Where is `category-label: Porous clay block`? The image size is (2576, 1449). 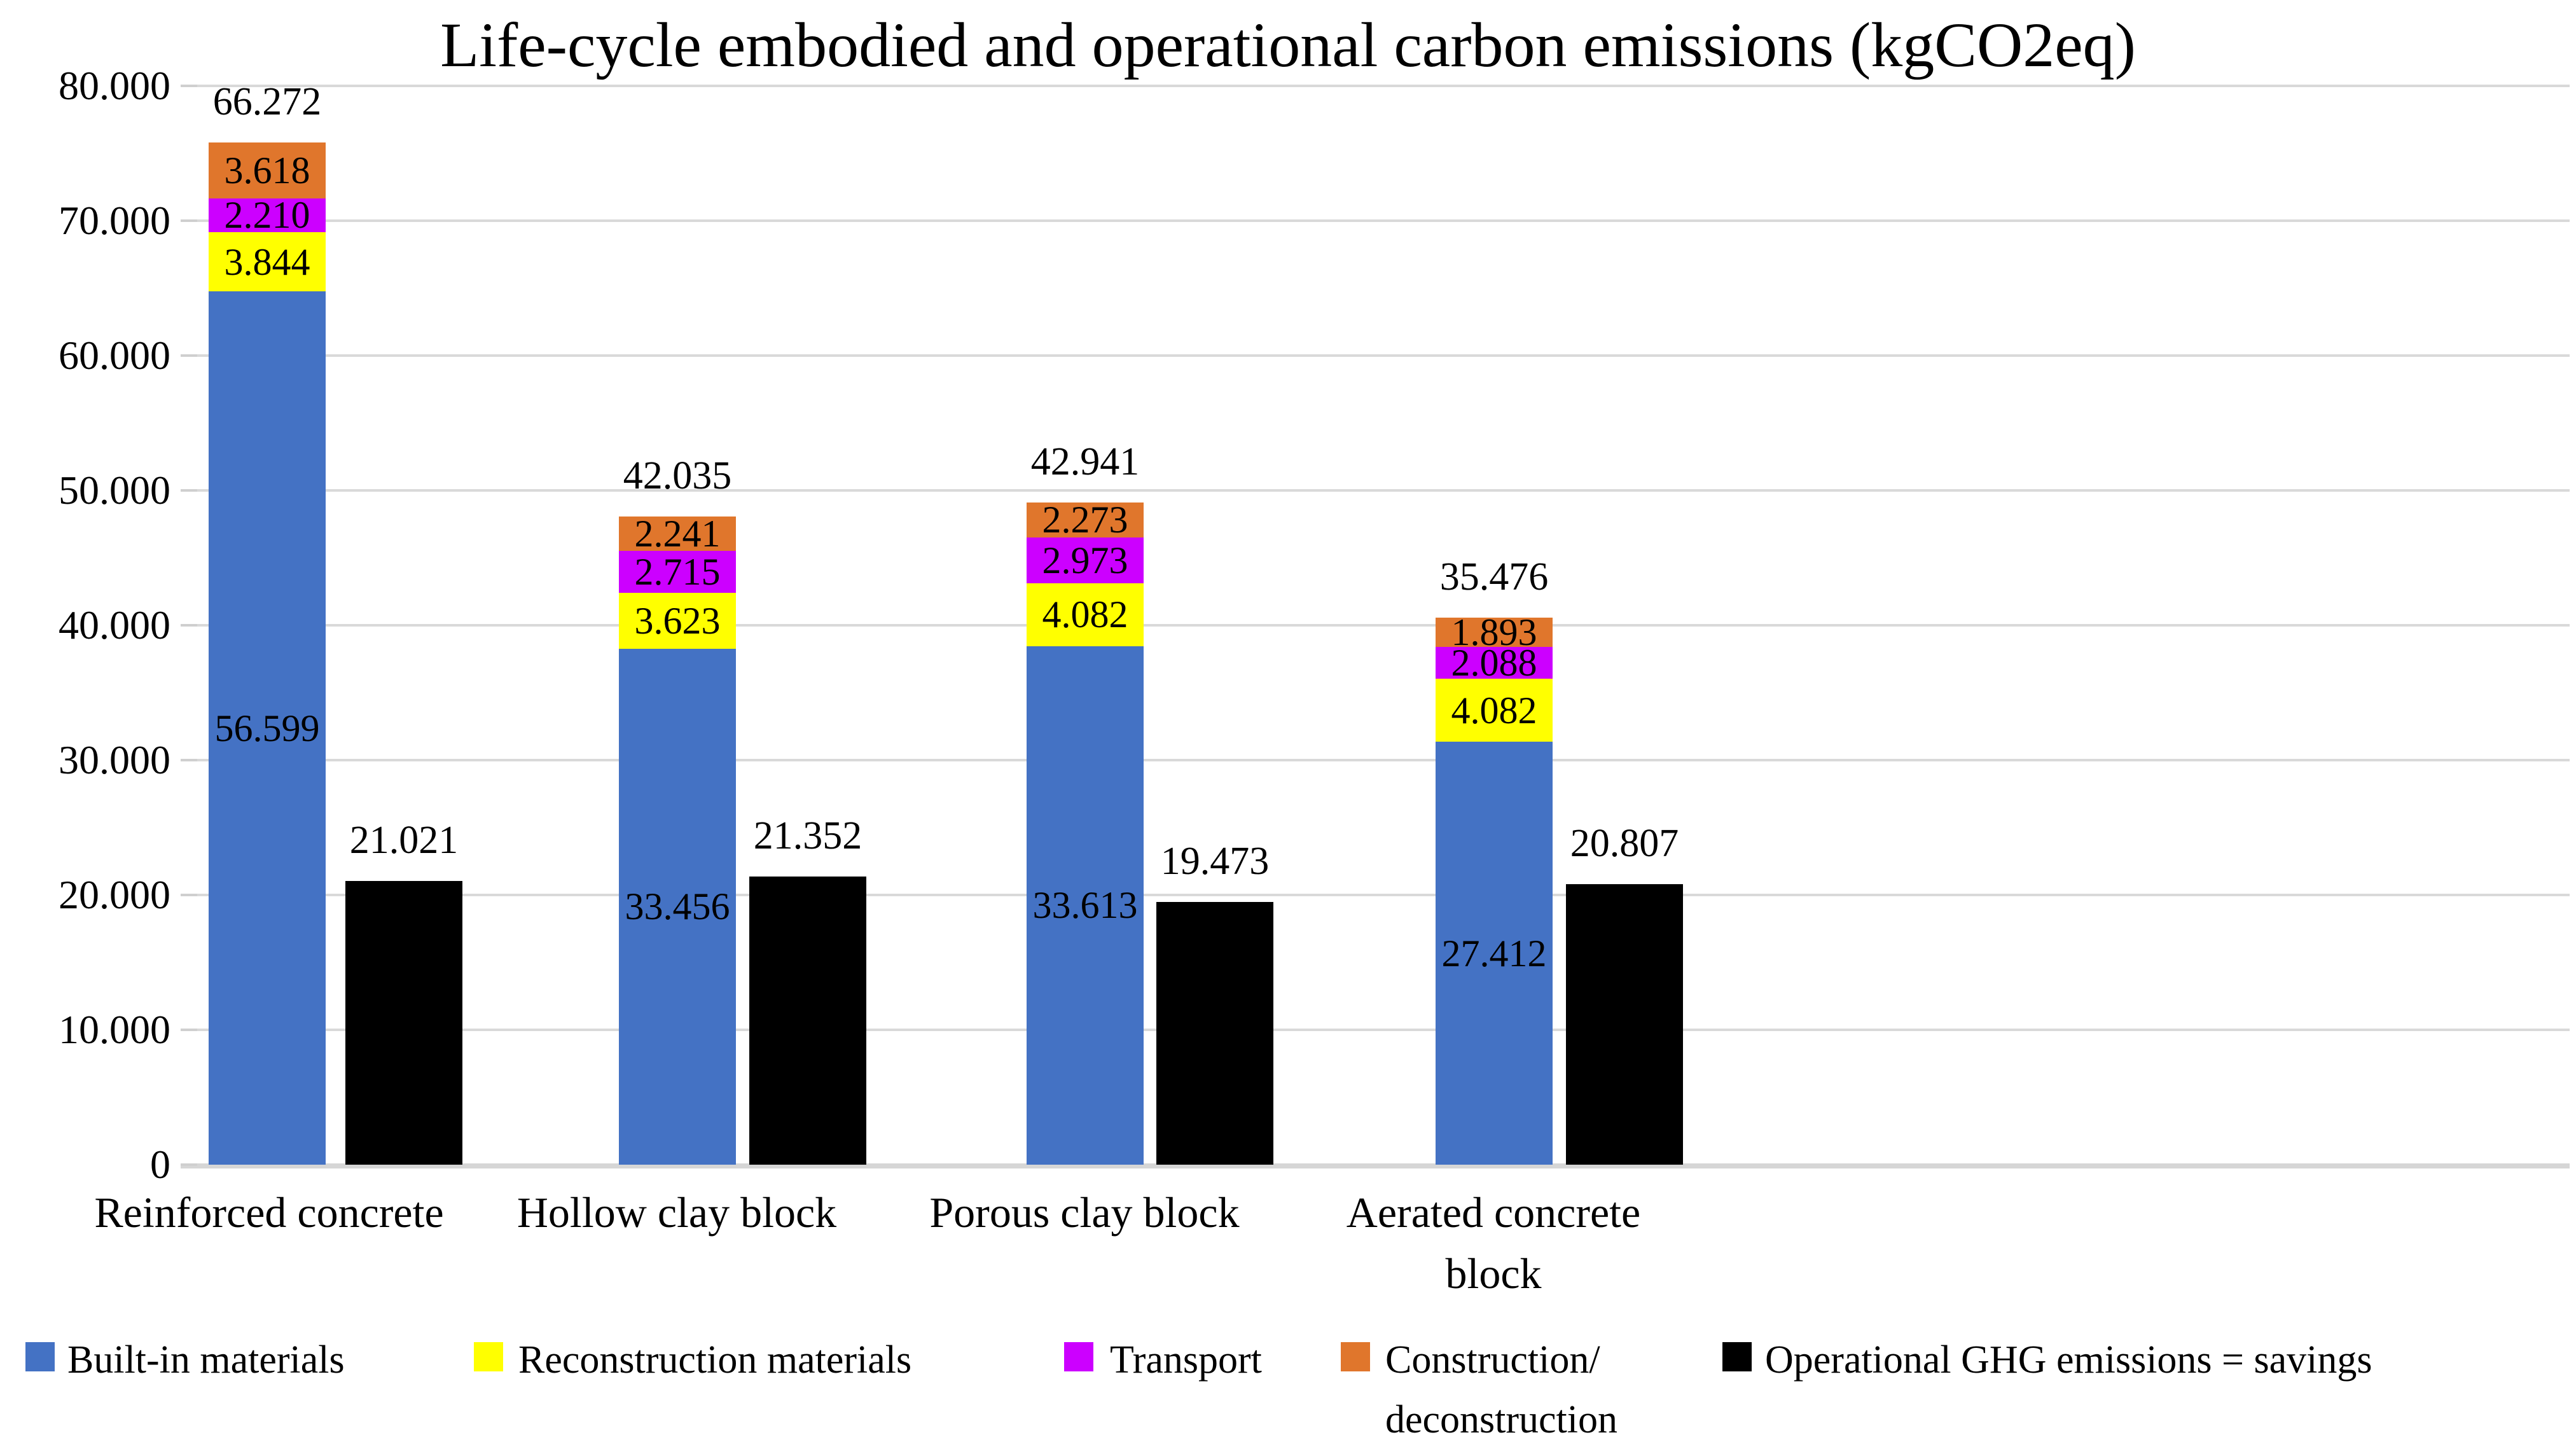
category-label: Porous clay block is located at coordinates (1084, 1212).